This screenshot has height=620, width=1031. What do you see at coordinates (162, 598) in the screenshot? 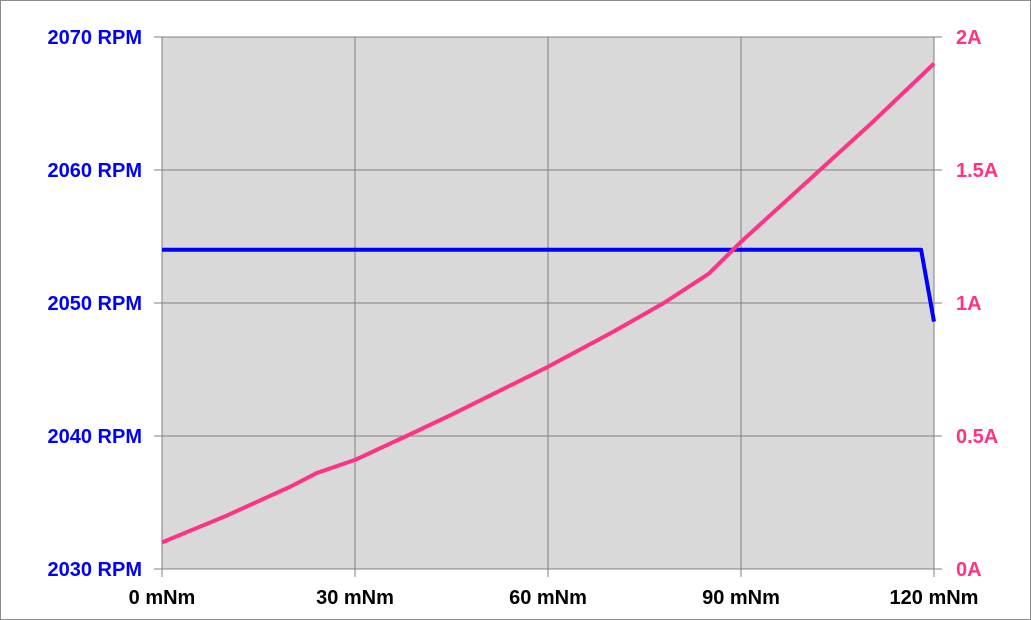
I see `x-tick-label: 0 mNm` at bounding box center [162, 598].